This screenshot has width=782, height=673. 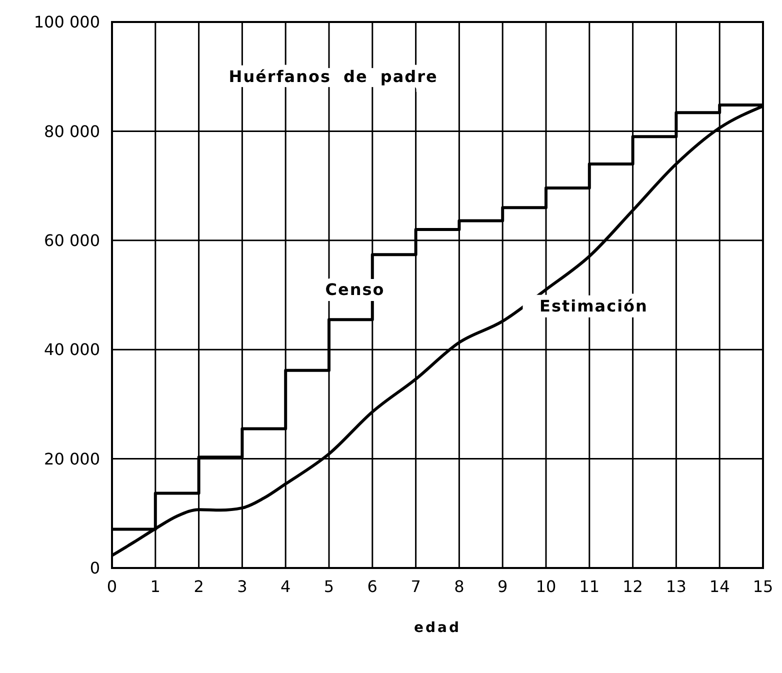 What do you see at coordinates (72, 350) in the screenshot?
I see `y-tick-label: 40 000` at bounding box center [72, 350].